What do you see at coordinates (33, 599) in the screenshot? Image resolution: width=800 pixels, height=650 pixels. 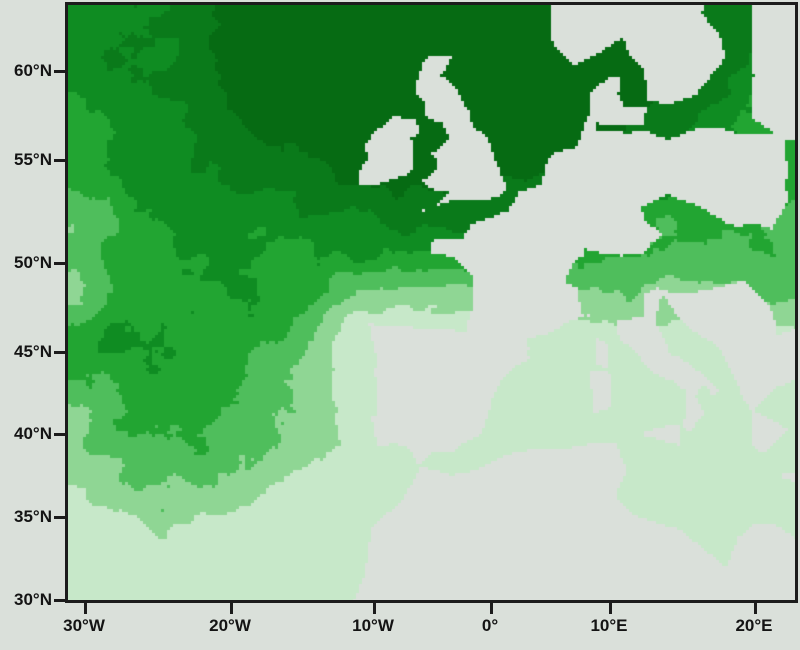 I see `y-tick-label: 30°N` at bounding box center [33, 599].